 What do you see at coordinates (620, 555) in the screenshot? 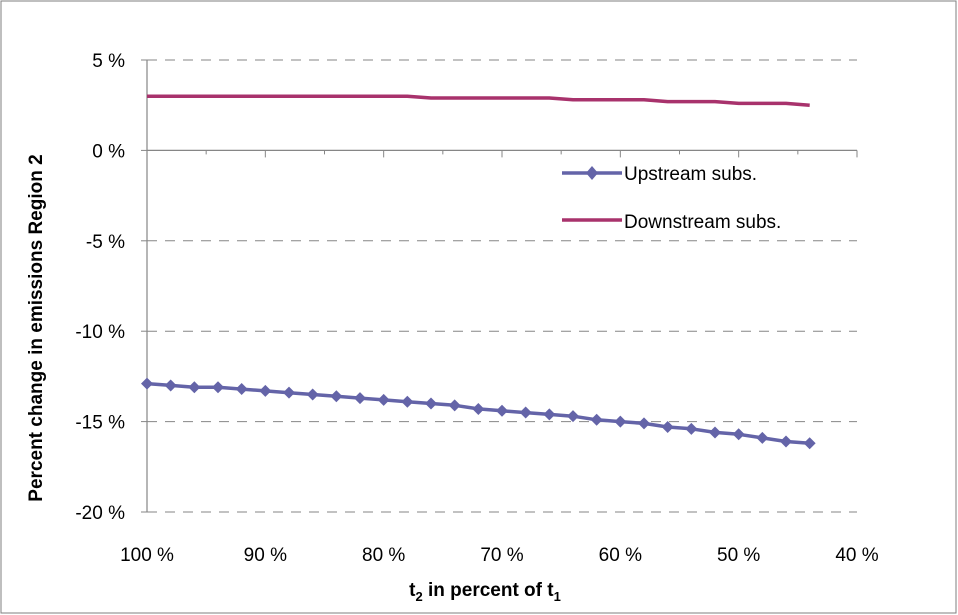
I see `x-tick-label: 60 %` at bounding box center [620, 555].